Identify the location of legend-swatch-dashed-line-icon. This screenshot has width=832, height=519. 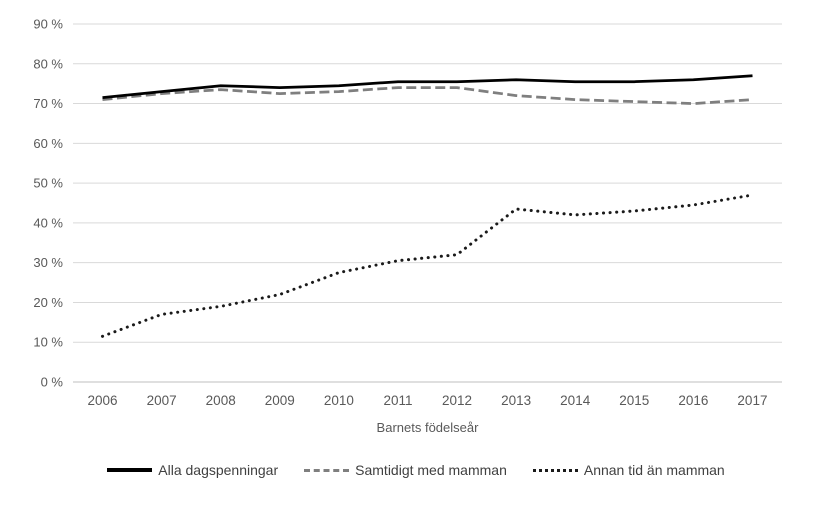
(327, 470).